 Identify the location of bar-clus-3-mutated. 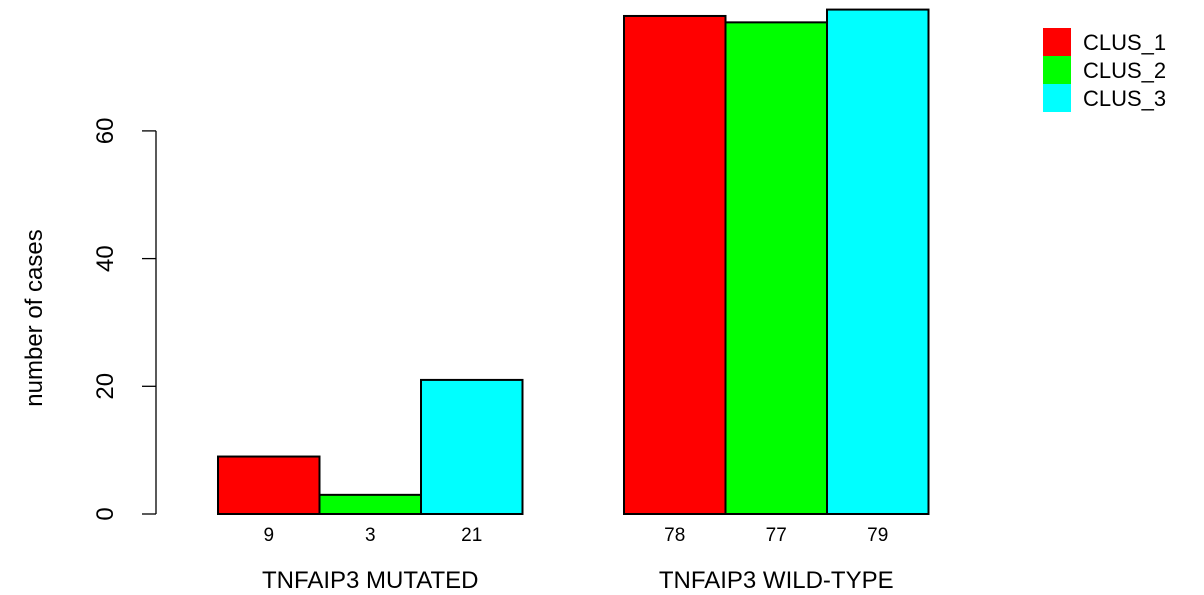
(472, 447).